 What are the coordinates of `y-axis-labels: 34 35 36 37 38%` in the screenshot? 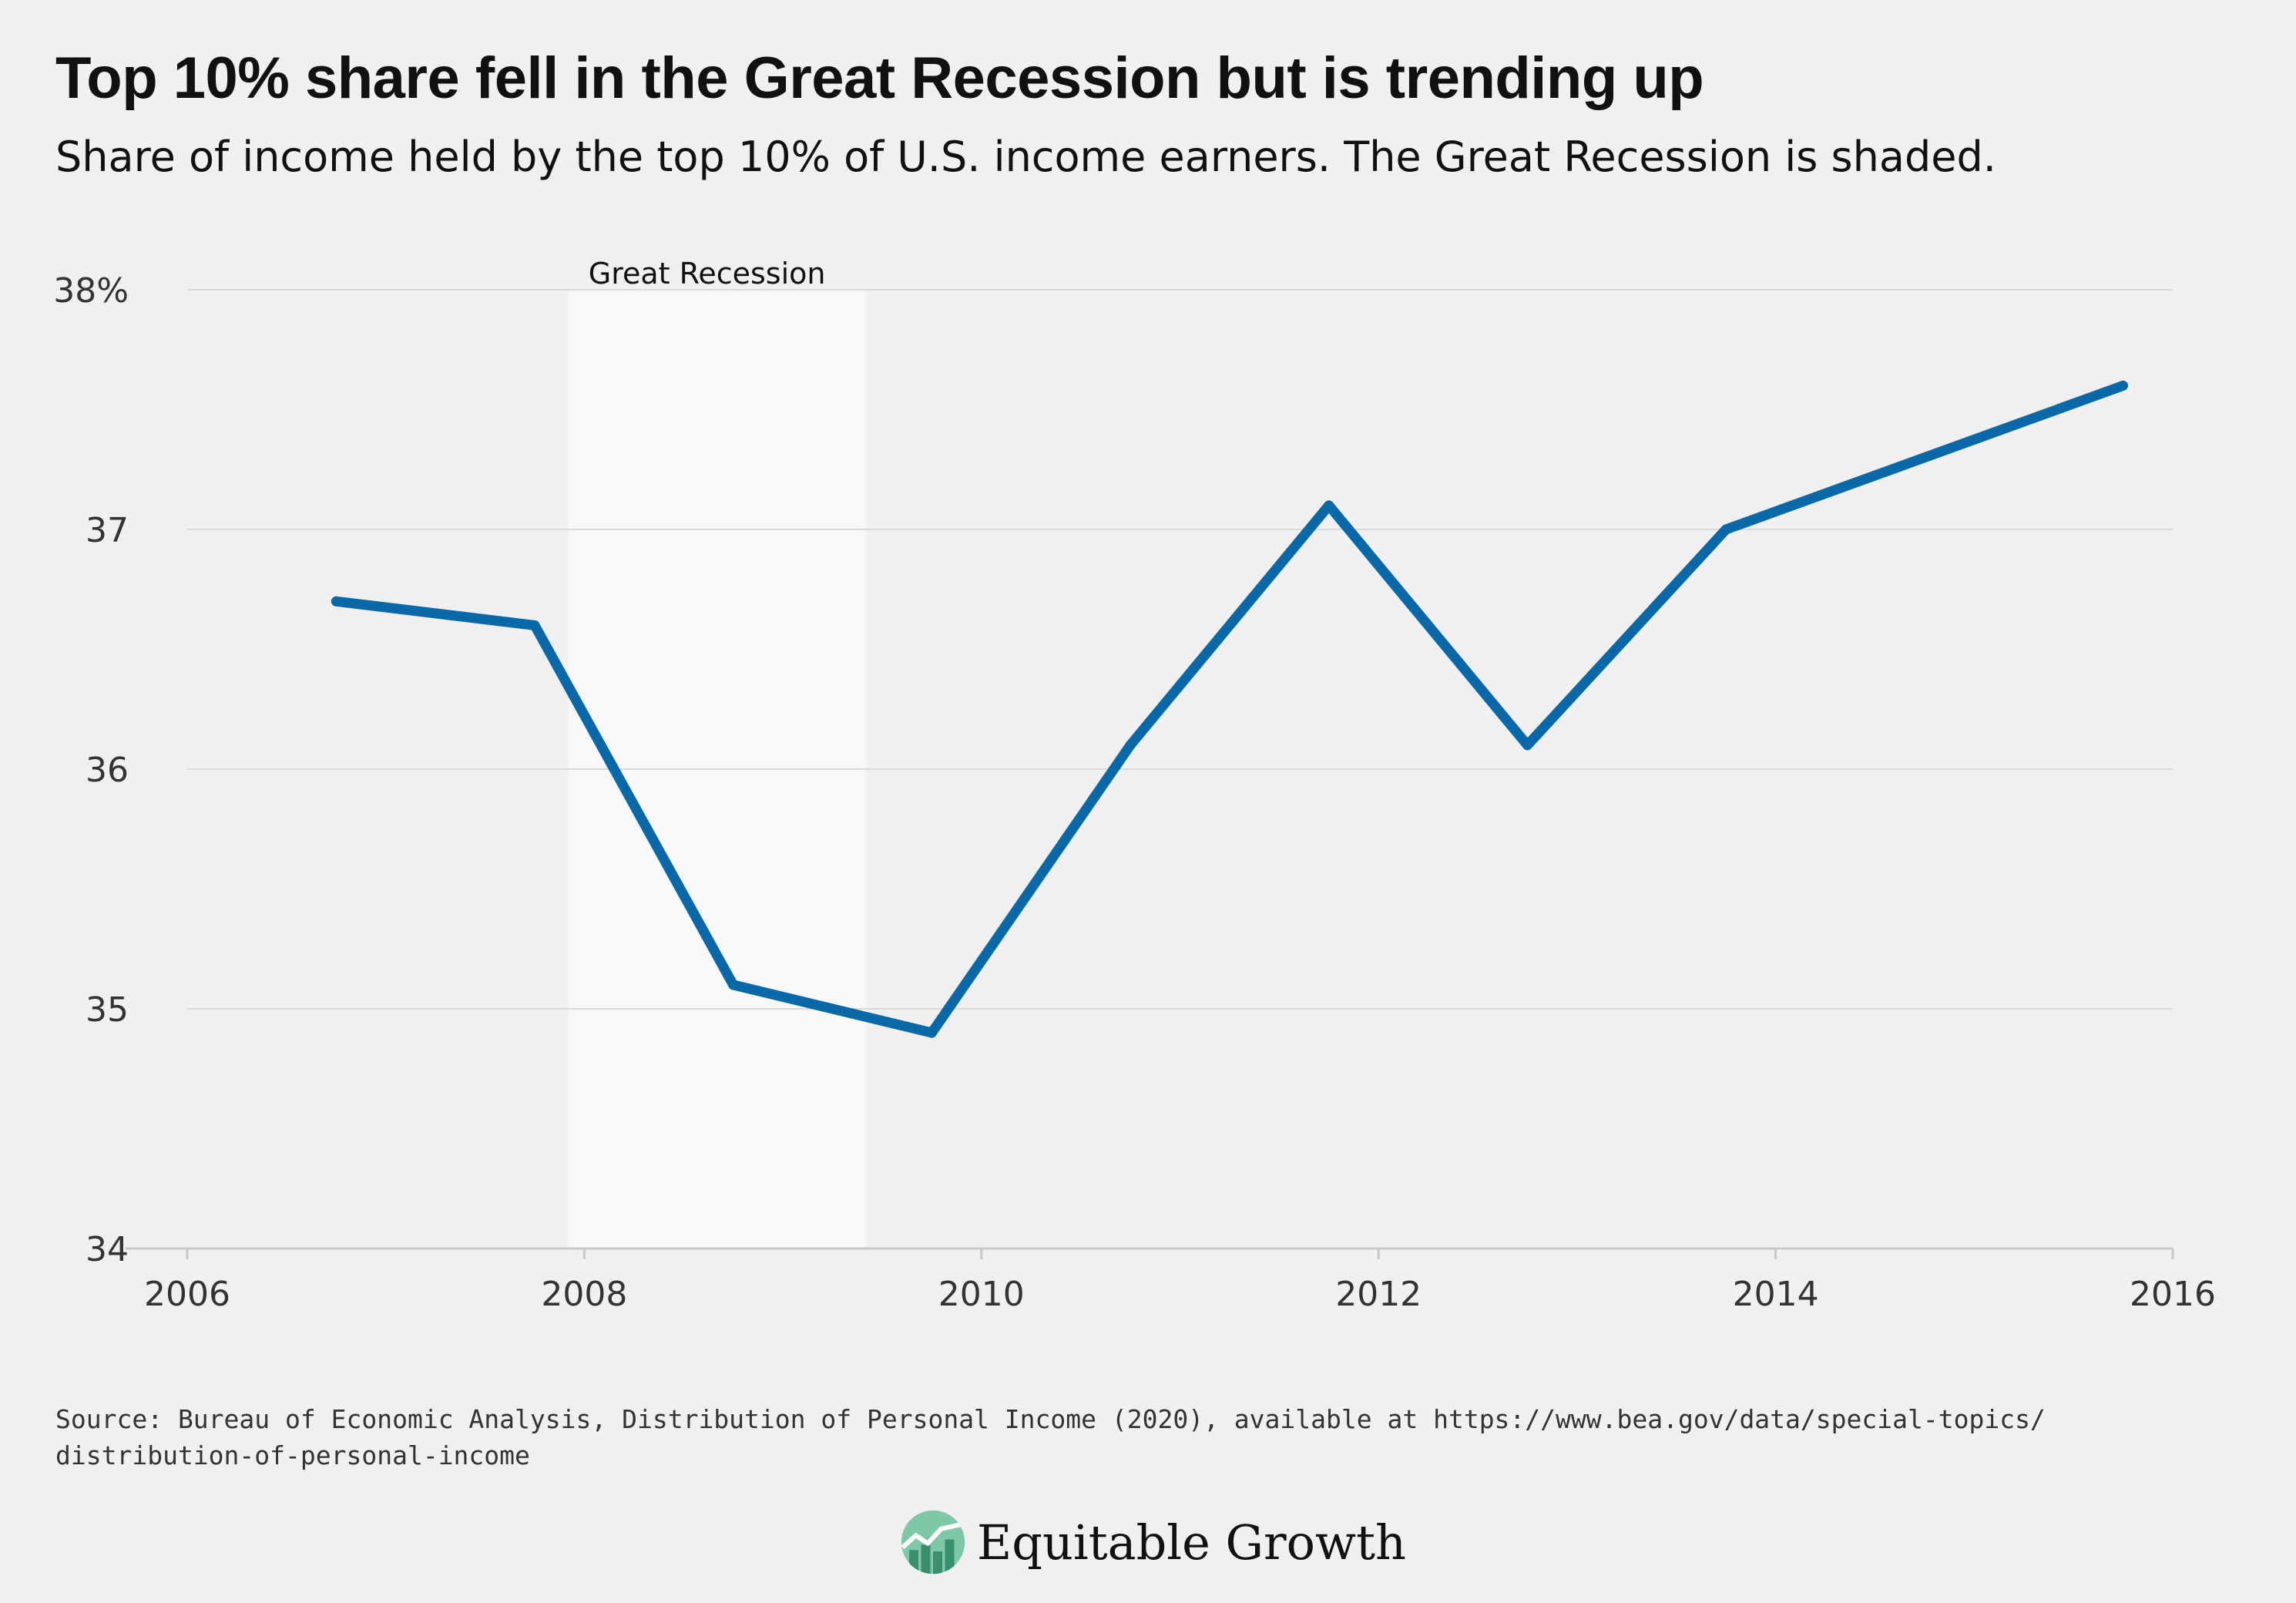 It's located at (91, 770).